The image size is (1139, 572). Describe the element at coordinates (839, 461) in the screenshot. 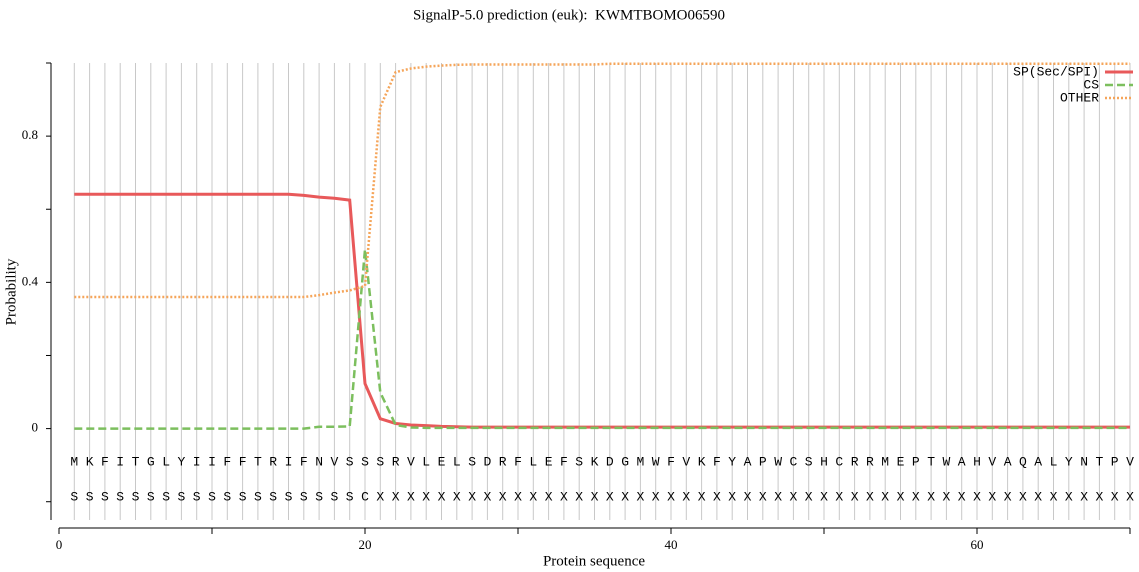

I see `residue: C` at that location.